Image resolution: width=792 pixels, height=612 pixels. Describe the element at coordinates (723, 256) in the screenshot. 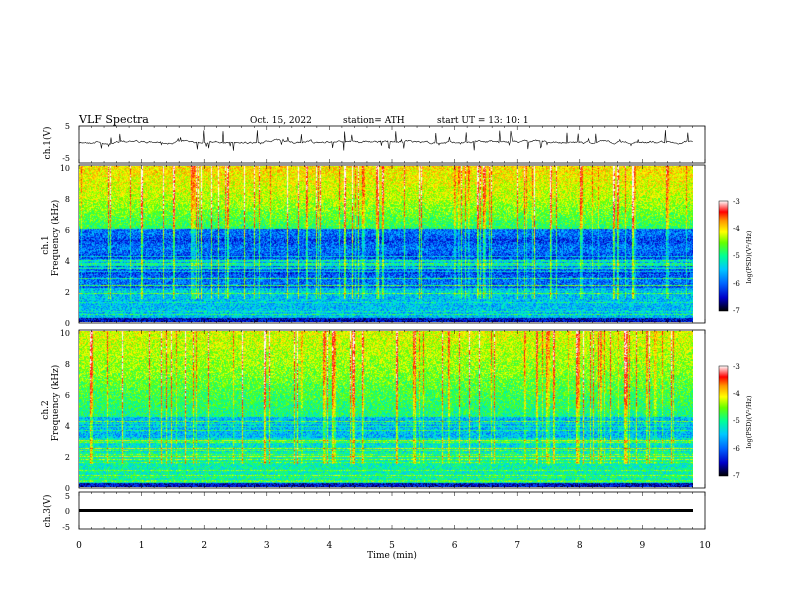

I see `ch1-colorbar-gradient` at that location.